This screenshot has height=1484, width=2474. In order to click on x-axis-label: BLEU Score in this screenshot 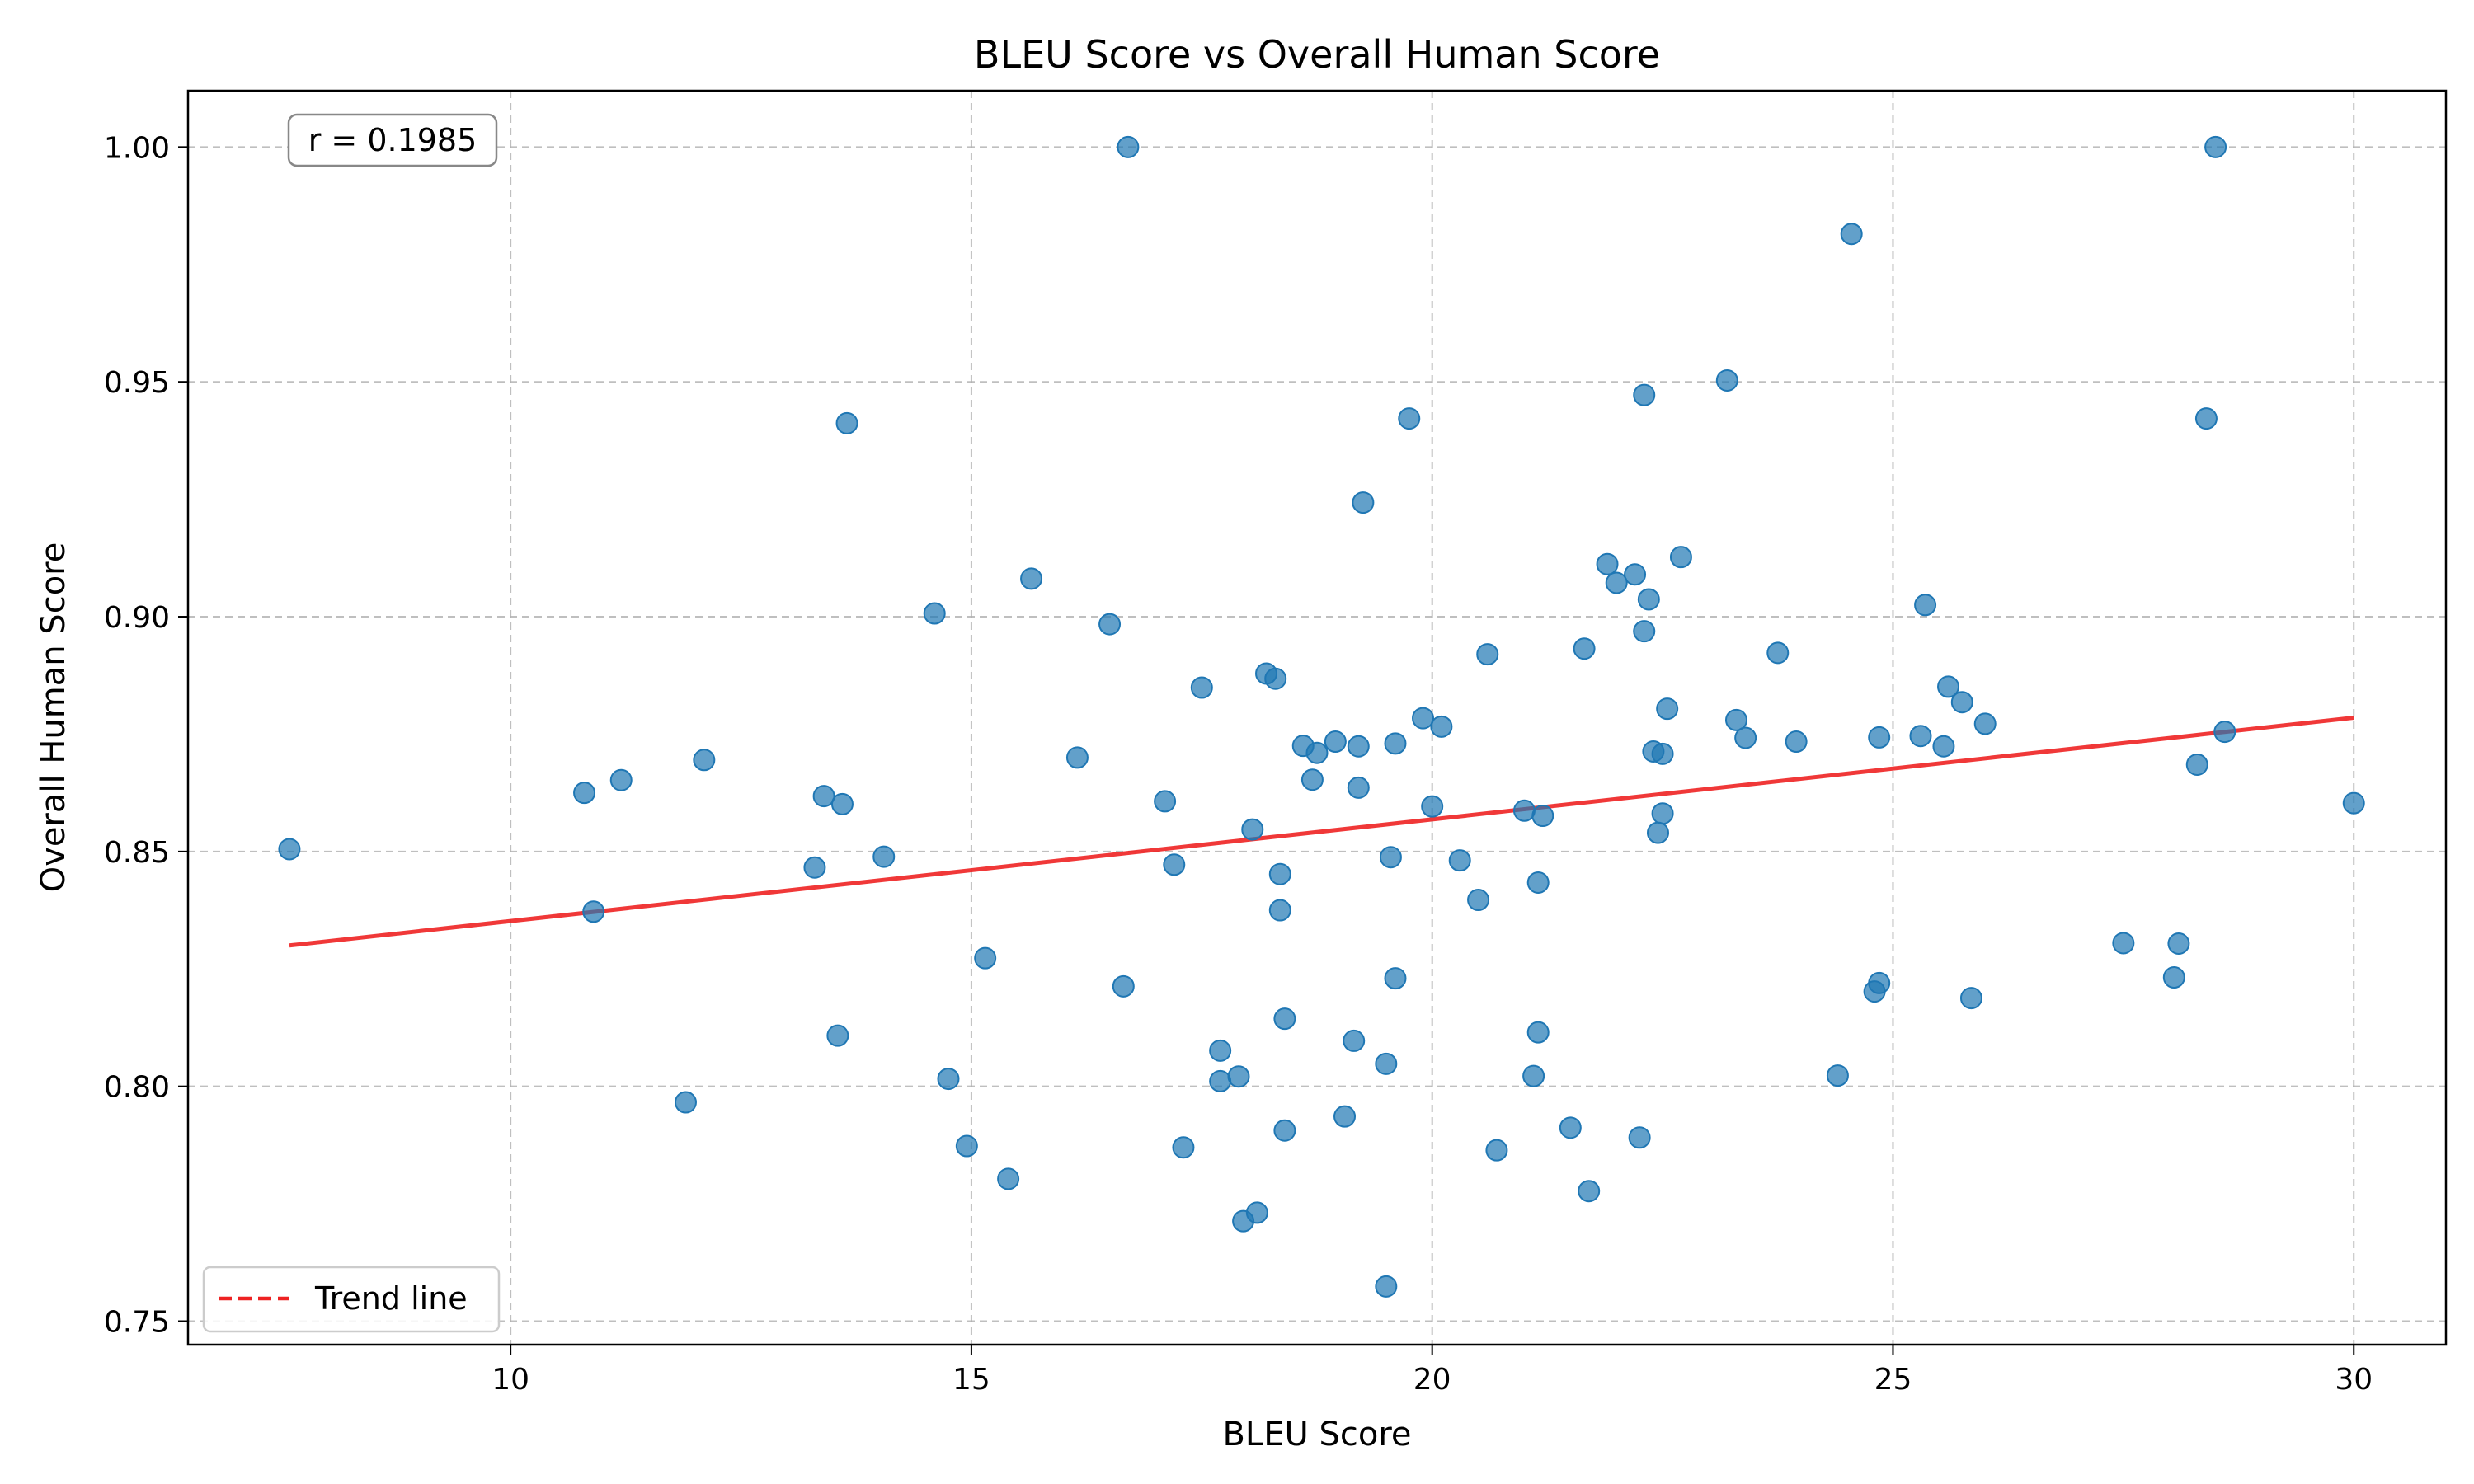, I will do `click(1316, 1434)`.